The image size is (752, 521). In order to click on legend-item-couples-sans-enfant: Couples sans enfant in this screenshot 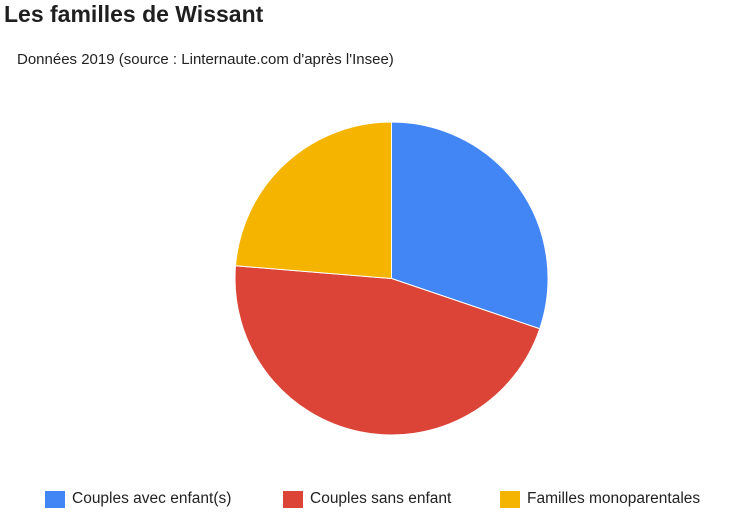, I will do `click(367, 499)`.